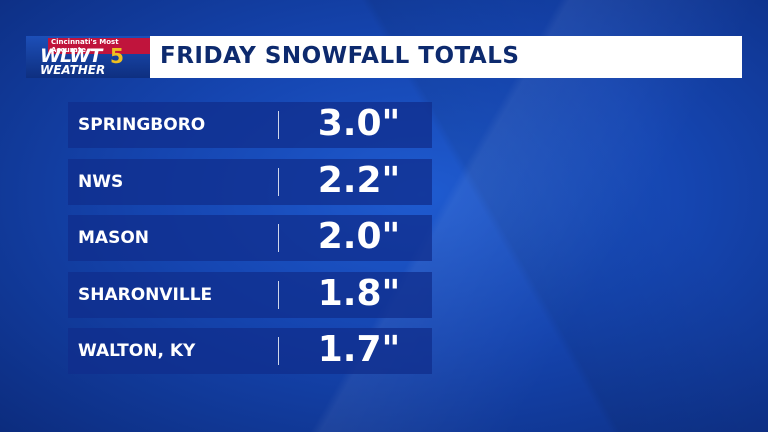 The width and height of the screenshot is (768, 432). I want to click on snowfall-total: 3.0", so click(359, 123).